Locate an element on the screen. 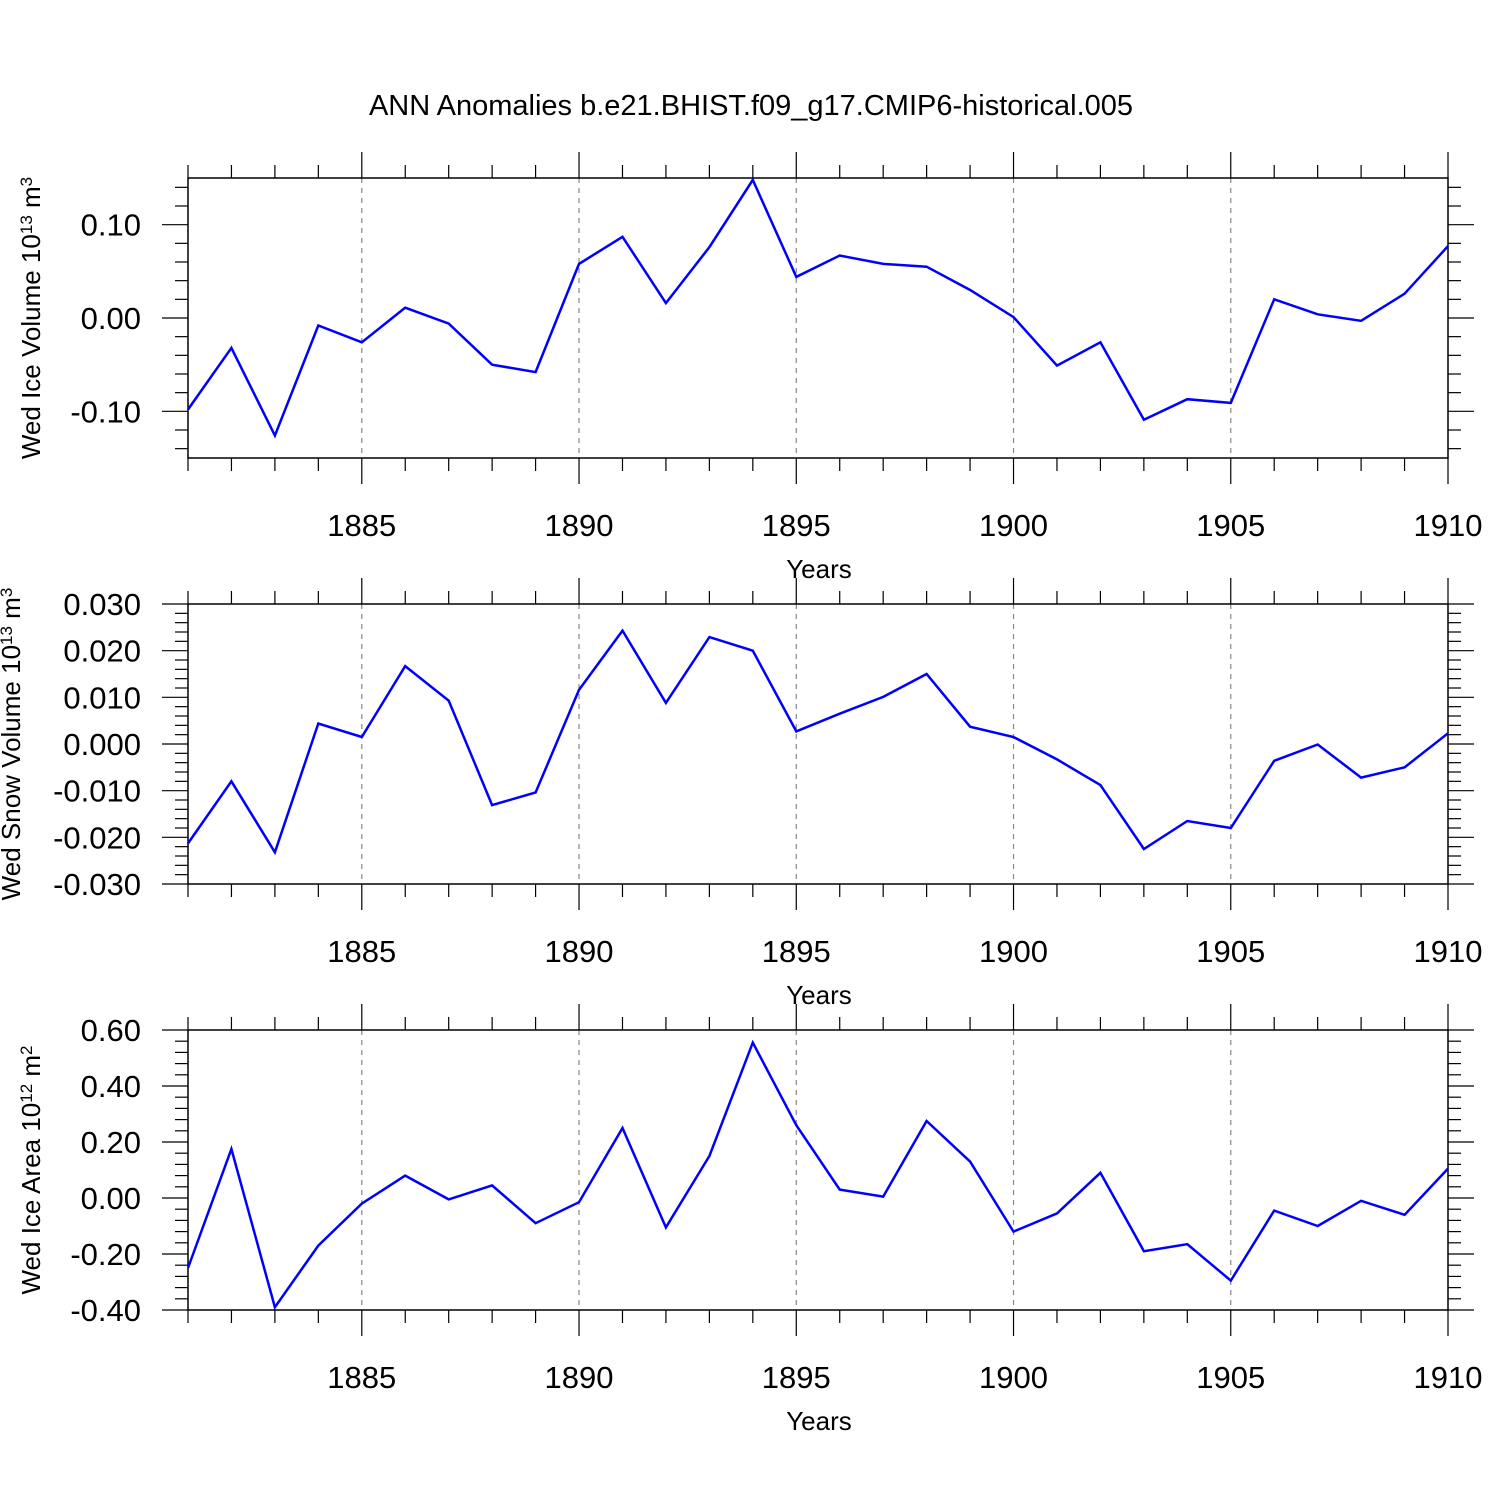  y-axis-label-part: Wed Ice Volume 10 is located at coordinates (31, 346).